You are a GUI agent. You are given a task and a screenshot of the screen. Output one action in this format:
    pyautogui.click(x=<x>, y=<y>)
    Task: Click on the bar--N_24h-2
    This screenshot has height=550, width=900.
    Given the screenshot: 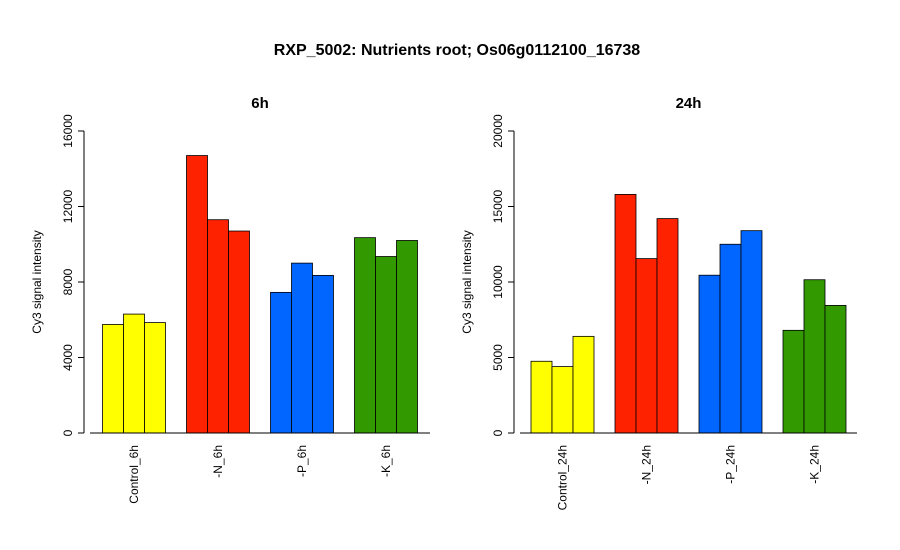 What is the action you would take?
    pyautogui.click(x=646, y=346)
    